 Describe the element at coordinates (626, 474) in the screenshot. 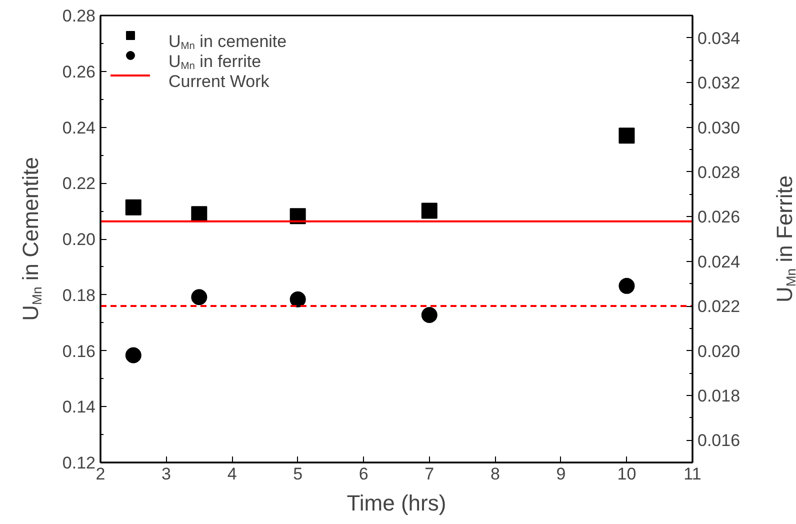

I see `x-tick-label: 10` at that location.